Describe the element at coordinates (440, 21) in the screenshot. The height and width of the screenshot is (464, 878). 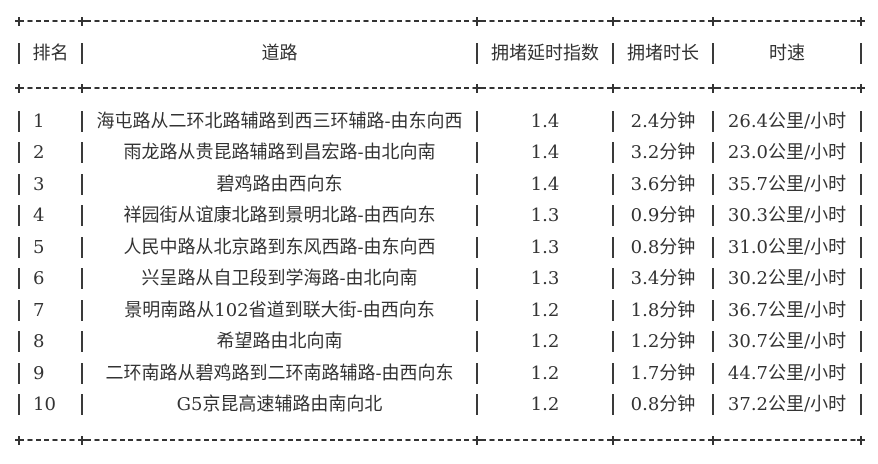
I see `table-border-line` at that location.